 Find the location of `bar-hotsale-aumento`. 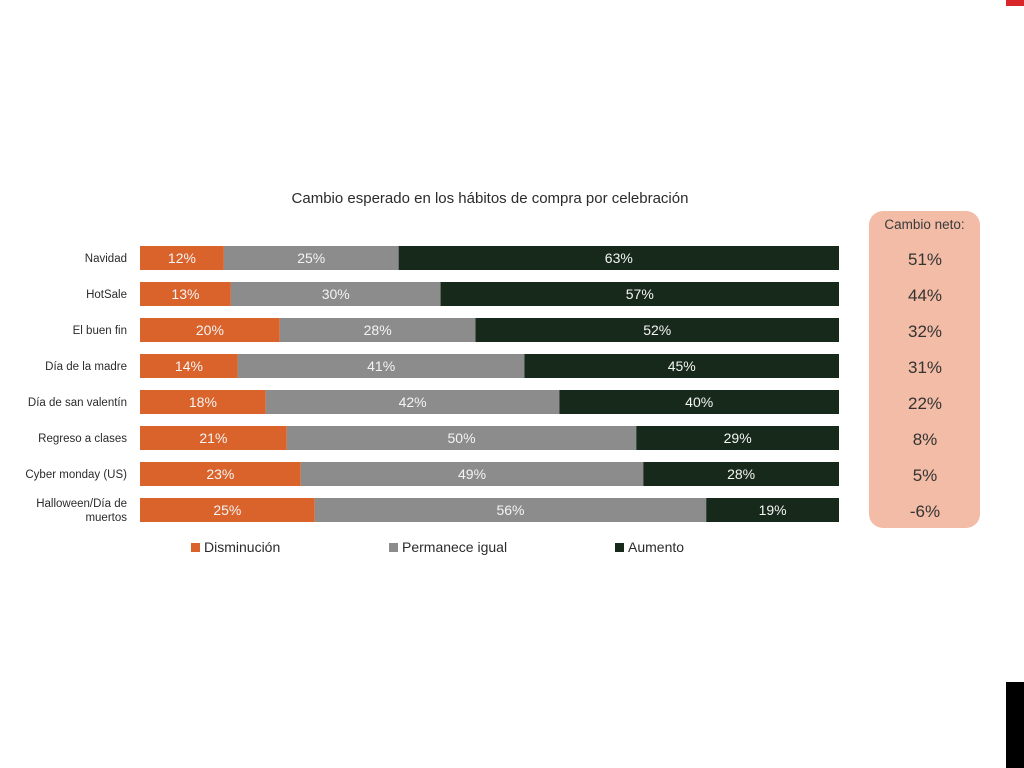

bar-hotsale-aumento is located at coordinates (639, 294).